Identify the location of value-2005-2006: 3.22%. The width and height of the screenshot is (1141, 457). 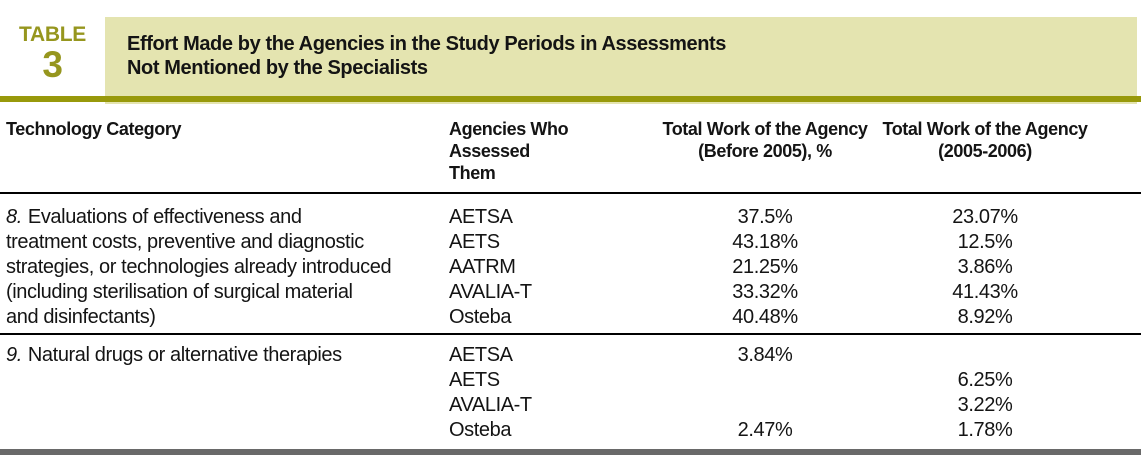
(985, 405).